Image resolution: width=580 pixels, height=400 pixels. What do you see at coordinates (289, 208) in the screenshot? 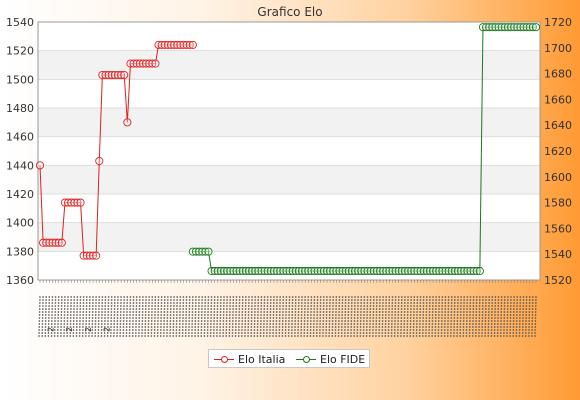
I see `grid-band` at bounding box center [289, 208].